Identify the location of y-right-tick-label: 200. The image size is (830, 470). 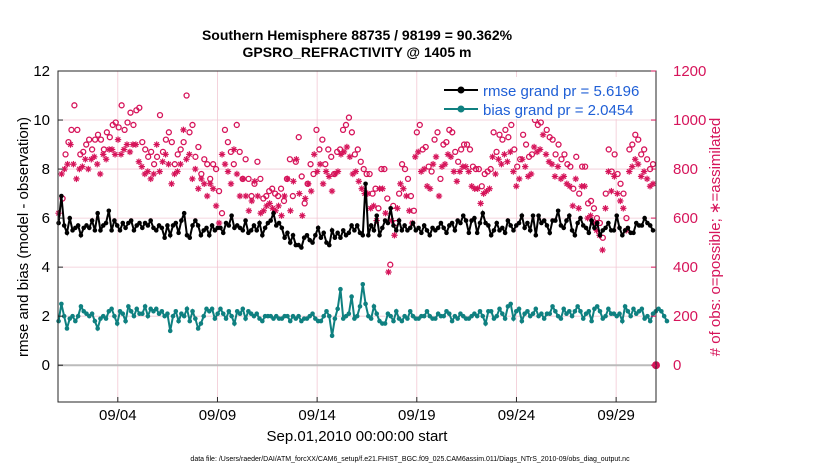
(685, 316).